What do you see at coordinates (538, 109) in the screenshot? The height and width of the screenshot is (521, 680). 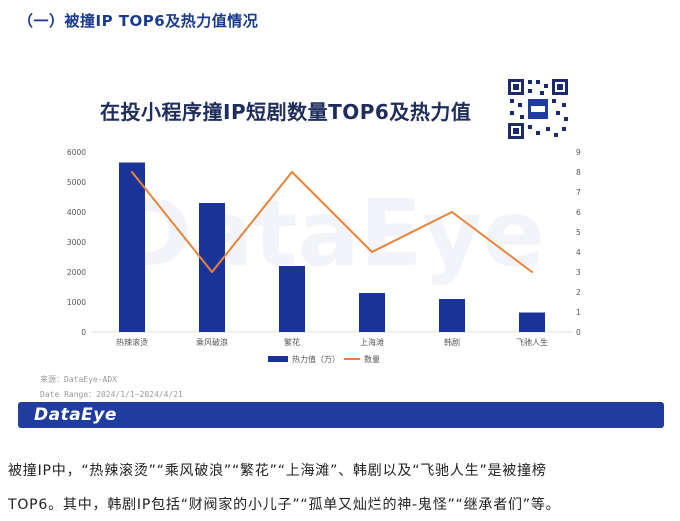 I see `qr-code-icon` at bounding box center [538, 109].